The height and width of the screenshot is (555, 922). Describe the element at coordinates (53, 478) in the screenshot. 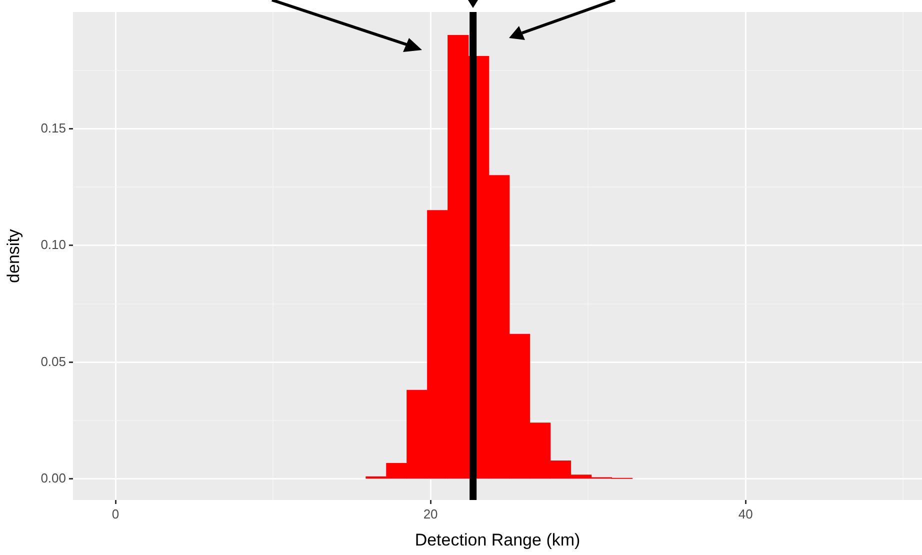

I see `text: 0.00` at that location.